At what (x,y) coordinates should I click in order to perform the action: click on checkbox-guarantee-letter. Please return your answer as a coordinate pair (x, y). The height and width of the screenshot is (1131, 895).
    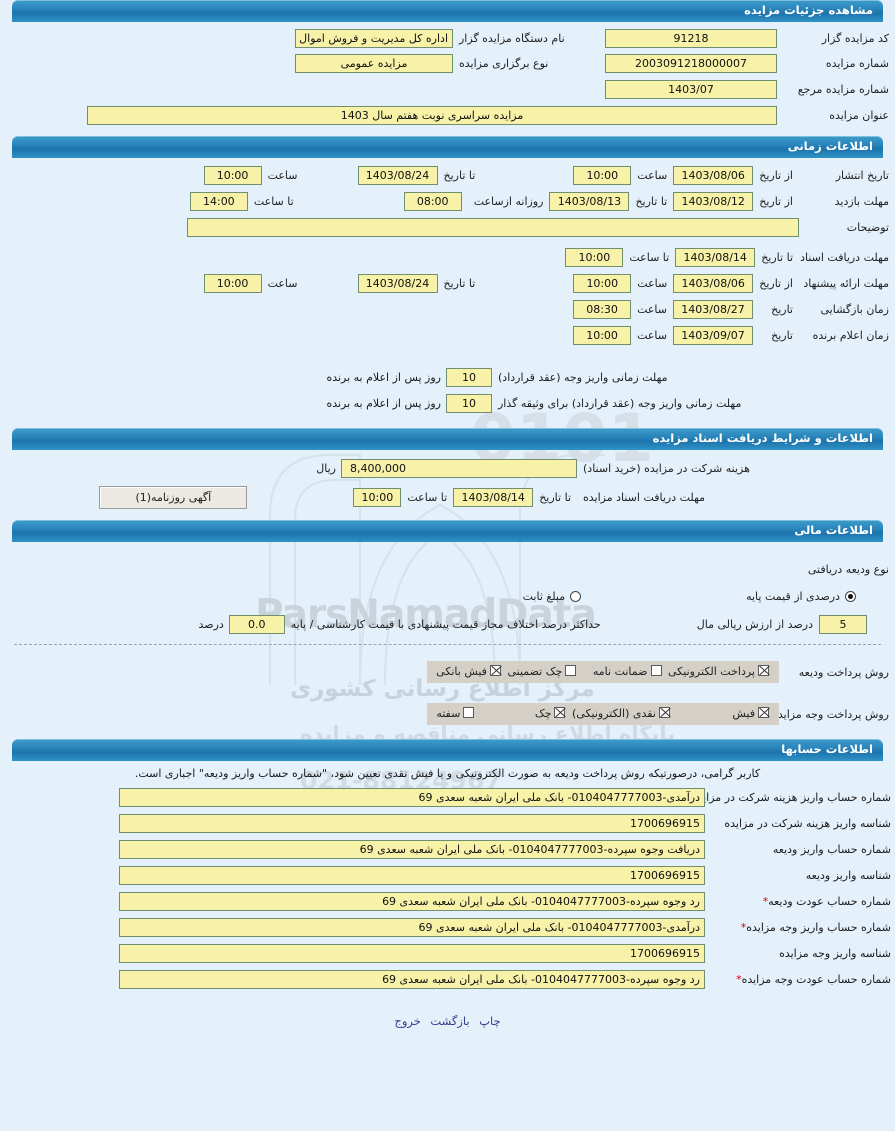
    Looking at the image, I should click on (656, 670).